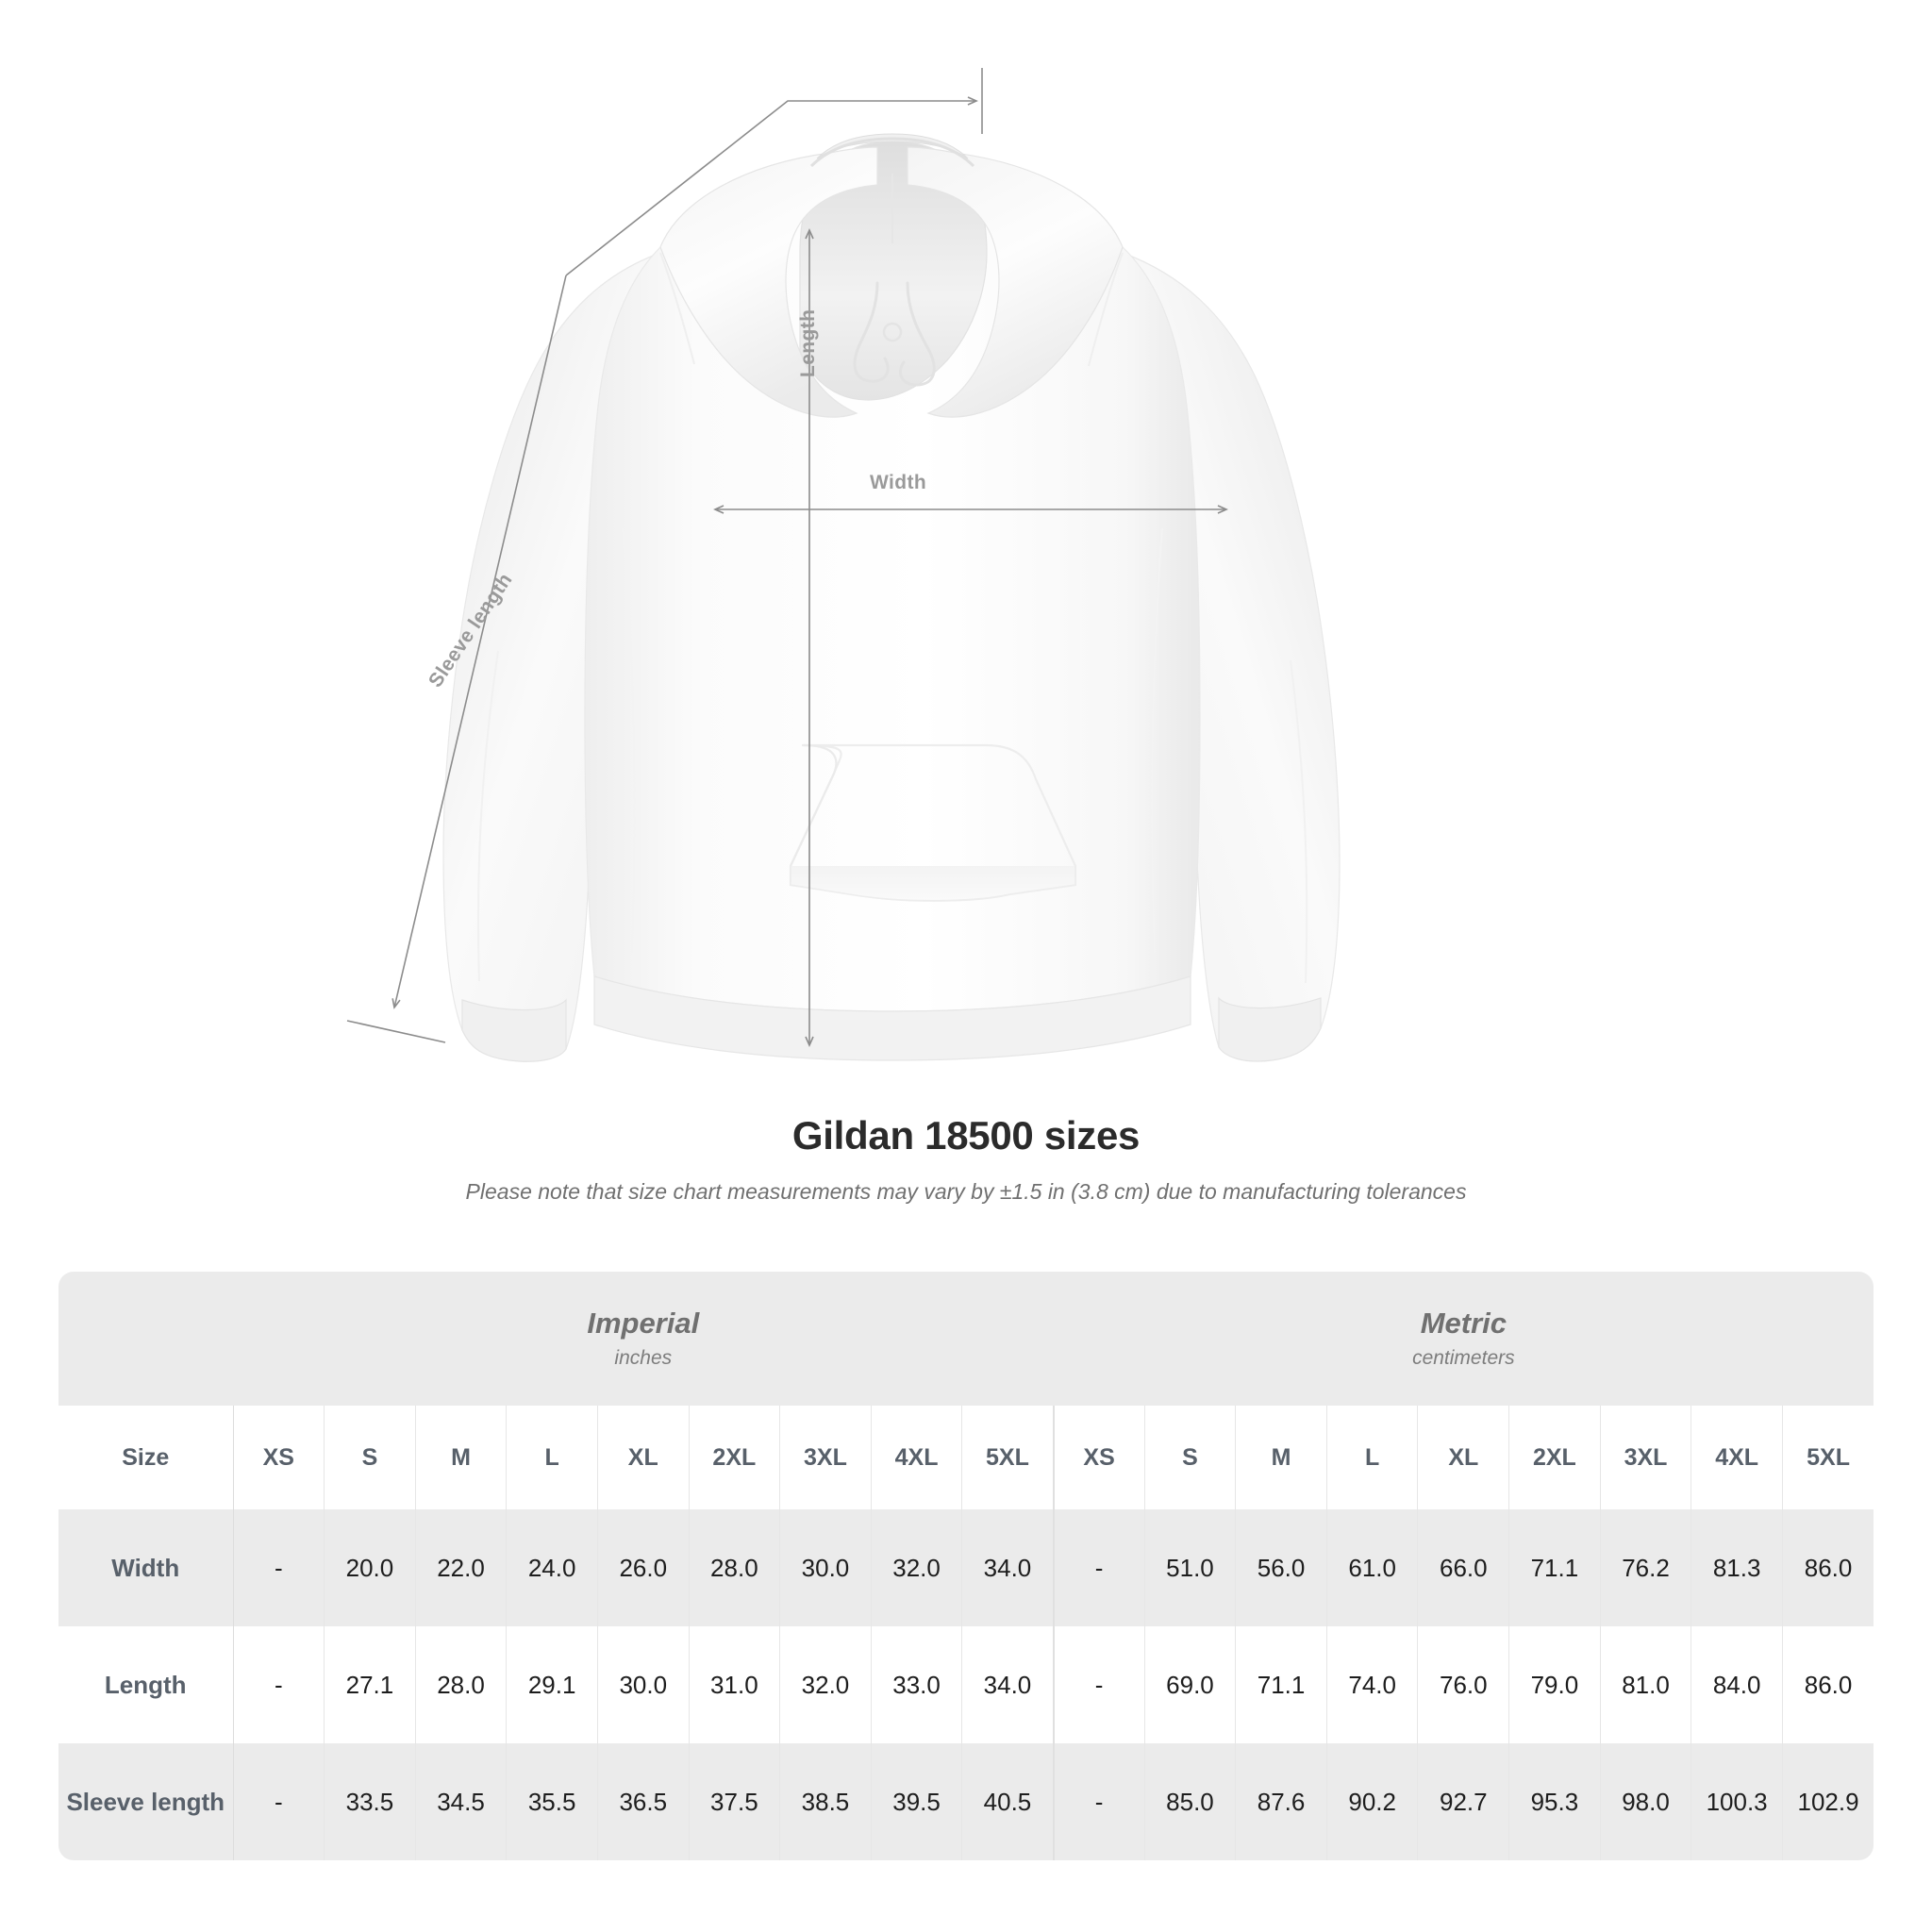 The image size is (1932, 1932). I want to click on fold-left, so click(629, 741).